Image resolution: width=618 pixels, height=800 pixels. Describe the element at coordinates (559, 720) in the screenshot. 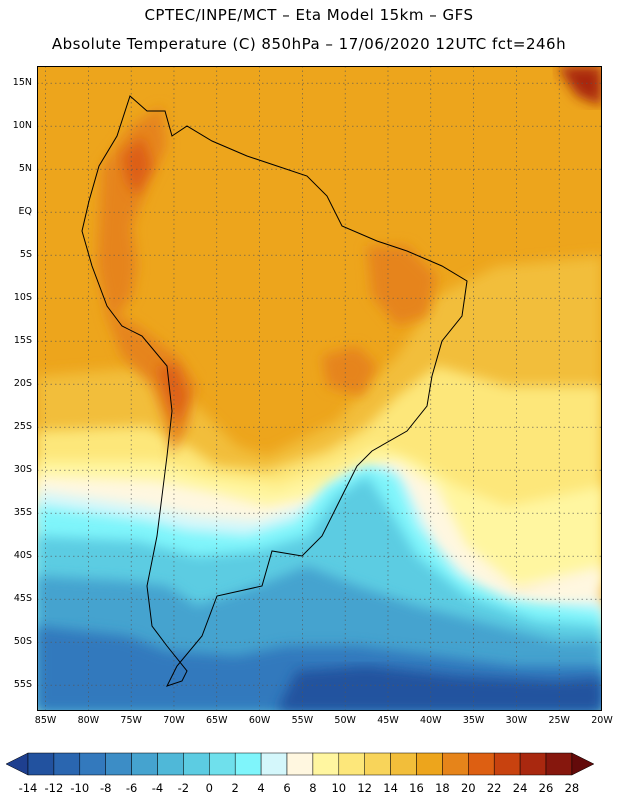

I see `lon-tick-label: 25W` at that location.